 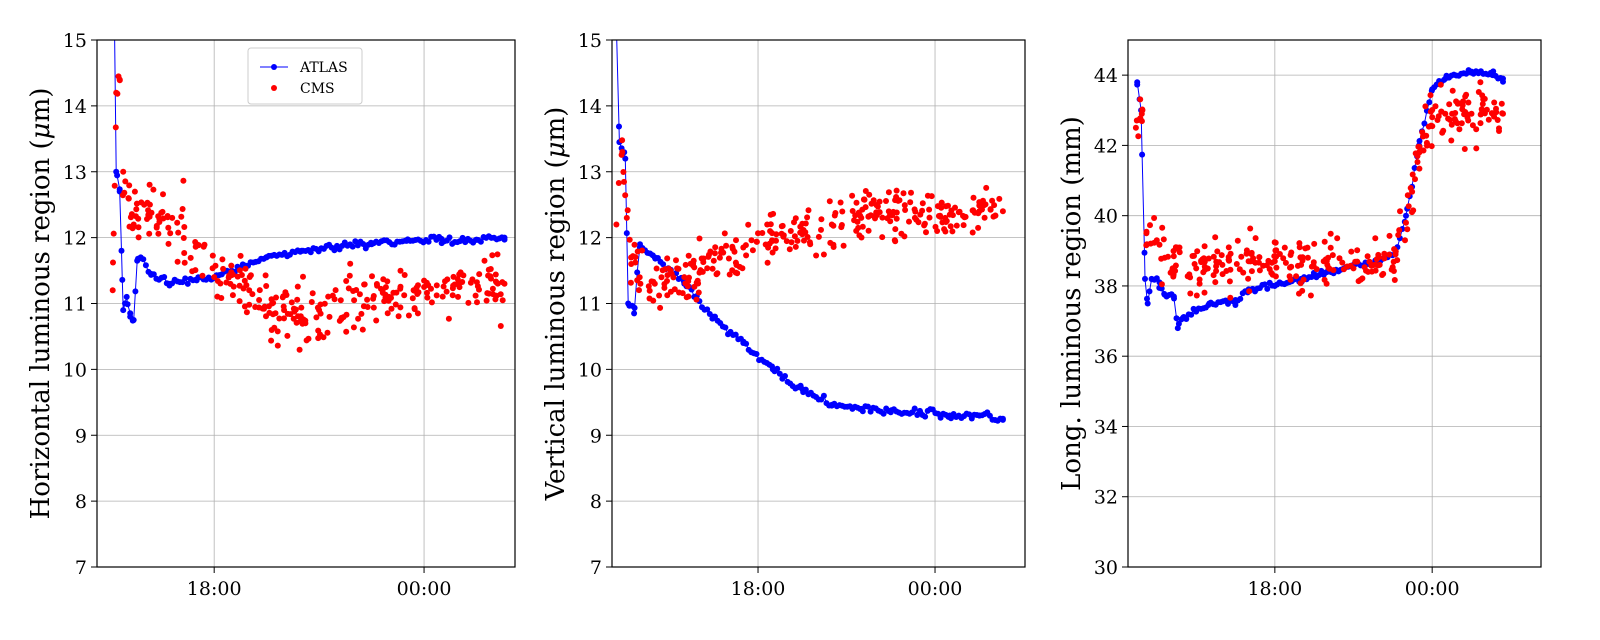 What do you see at coordinates (1319, 199) in the screenshot?
I see `data-layer` at bounding box center [1319, 199].